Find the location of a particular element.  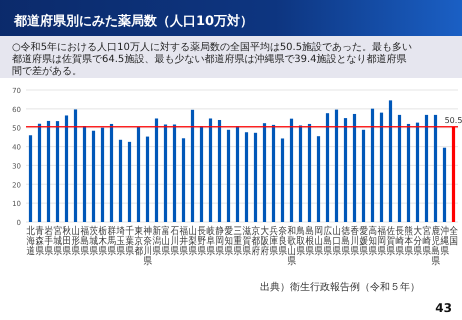

x-tick-label: 千葉県 is located at coordinates (129, 241).